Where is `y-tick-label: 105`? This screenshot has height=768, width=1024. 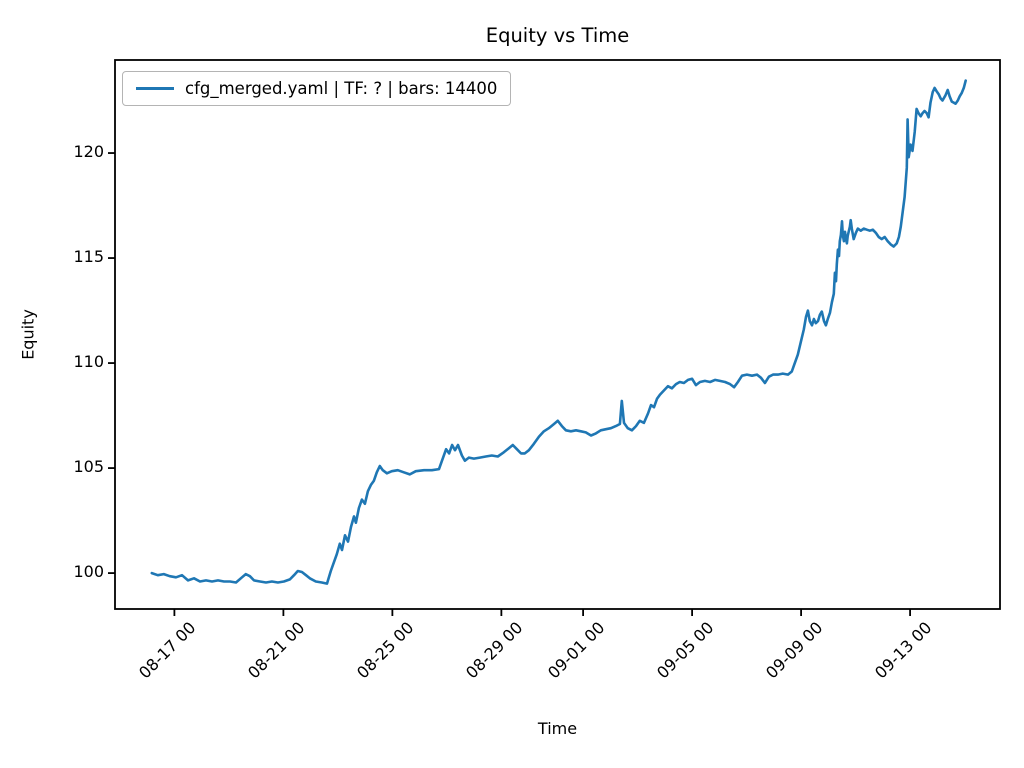
y-tick-label: 105 is located at coordinates (88, 467).